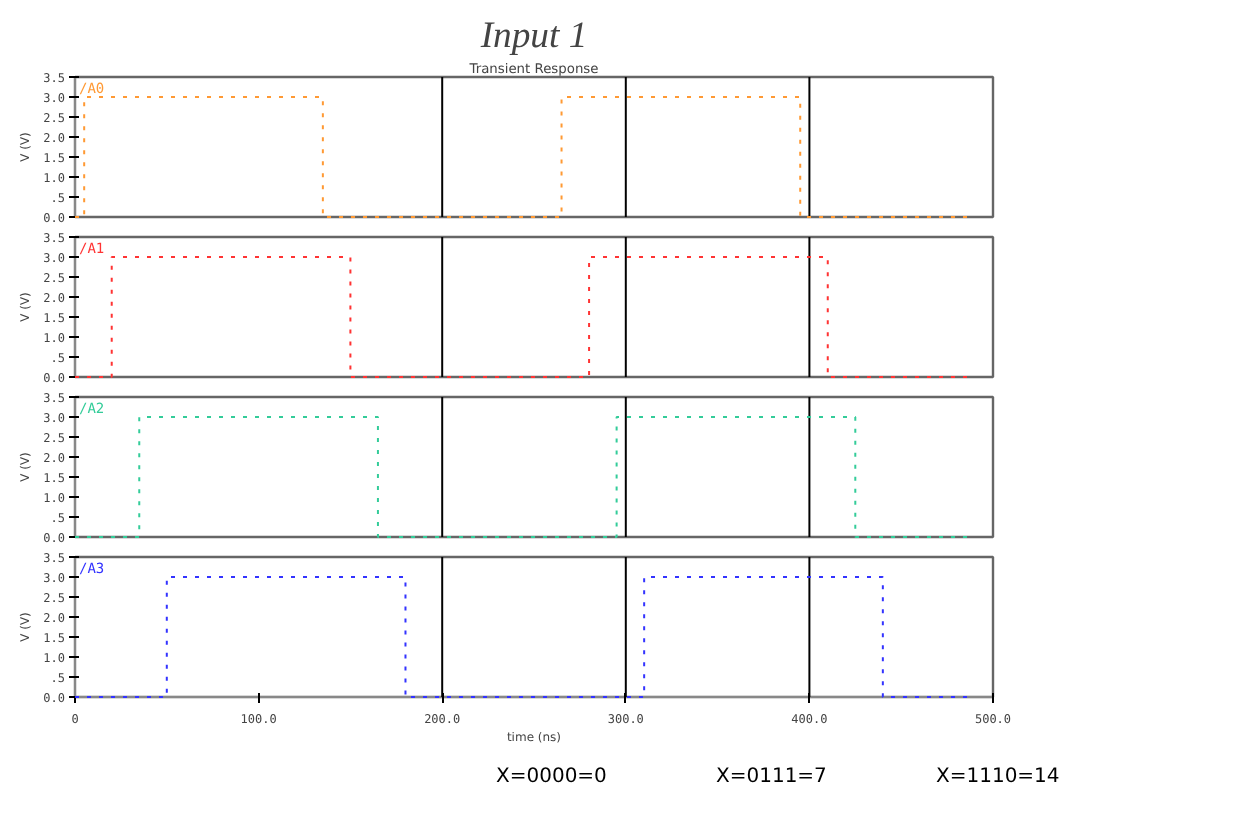 This screenshot has height=814, width=1248. What do you see at coordinates (533, 36) in the screenshot?
I see `chart-title: Input 1` at bounding box center [533, 36].